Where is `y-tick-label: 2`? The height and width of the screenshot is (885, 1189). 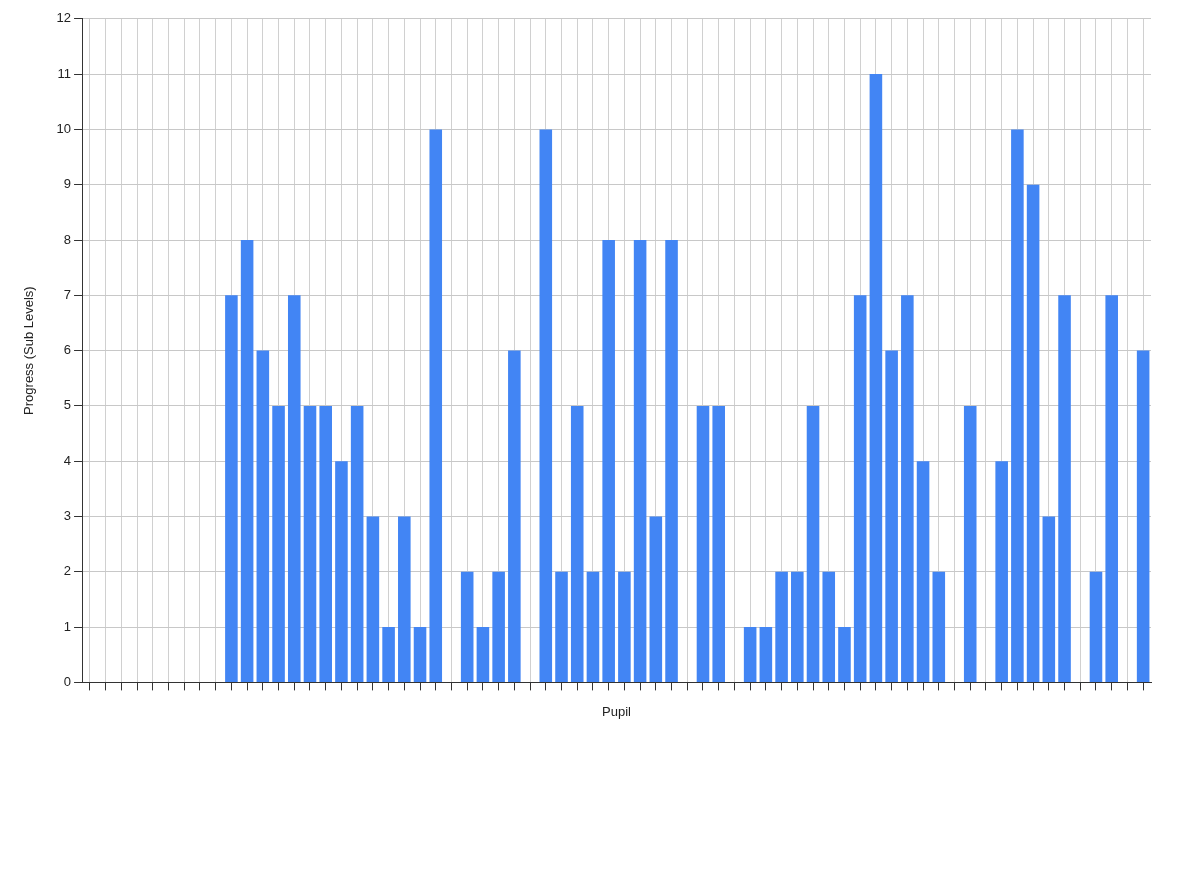
y-tick-label: 2 is located at coordinates (67, 571).